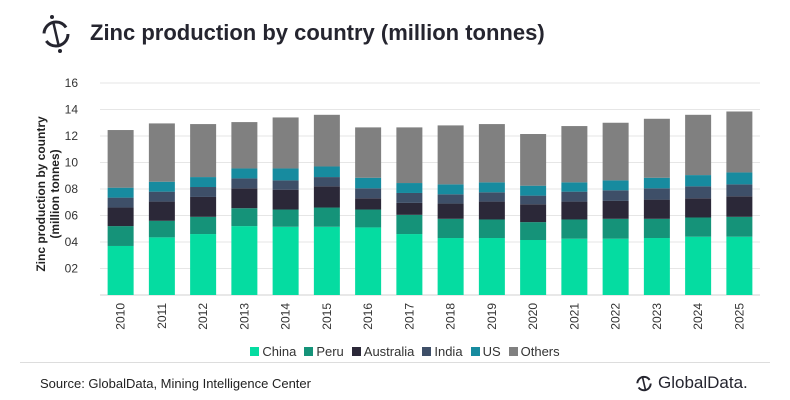 This screenshot has width=790, height=400. What do you see at coordinates (368, 261) in the screenshot?
I see `bar-segment-china-2016` at bounding box center [368, 261].